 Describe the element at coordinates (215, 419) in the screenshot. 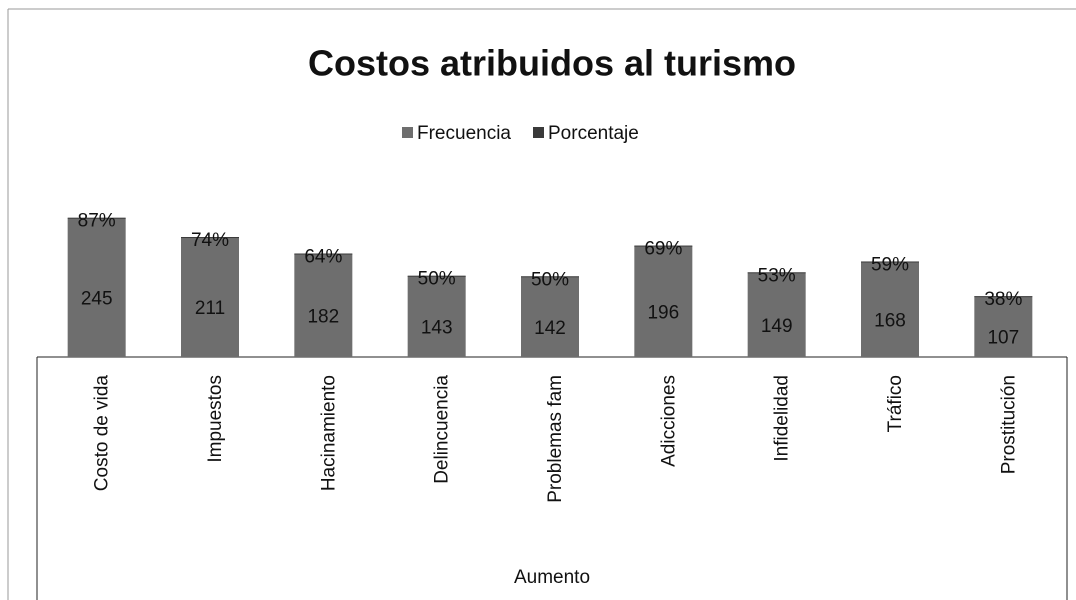

I see `x-tick-label: Impuestos` at that location.